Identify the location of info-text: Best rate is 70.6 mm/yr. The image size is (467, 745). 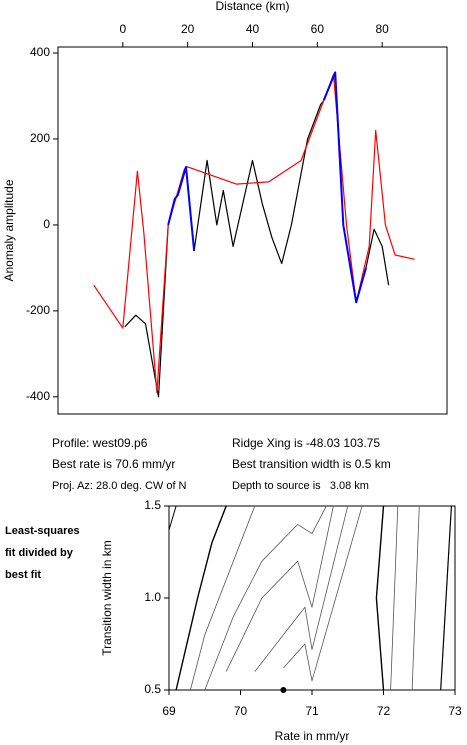
(113, 464).